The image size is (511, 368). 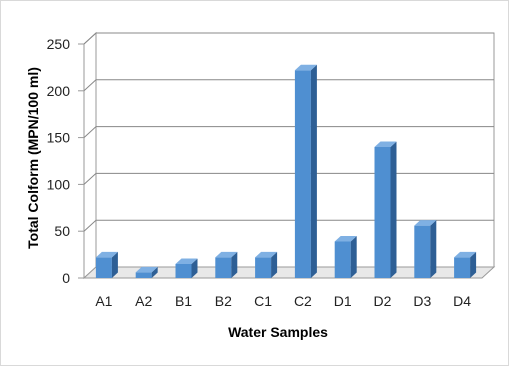 What do you see at coordinates (59, 91) in the screenshot?
I see `y-tick-label: 200` at bounding box center [59, 91].